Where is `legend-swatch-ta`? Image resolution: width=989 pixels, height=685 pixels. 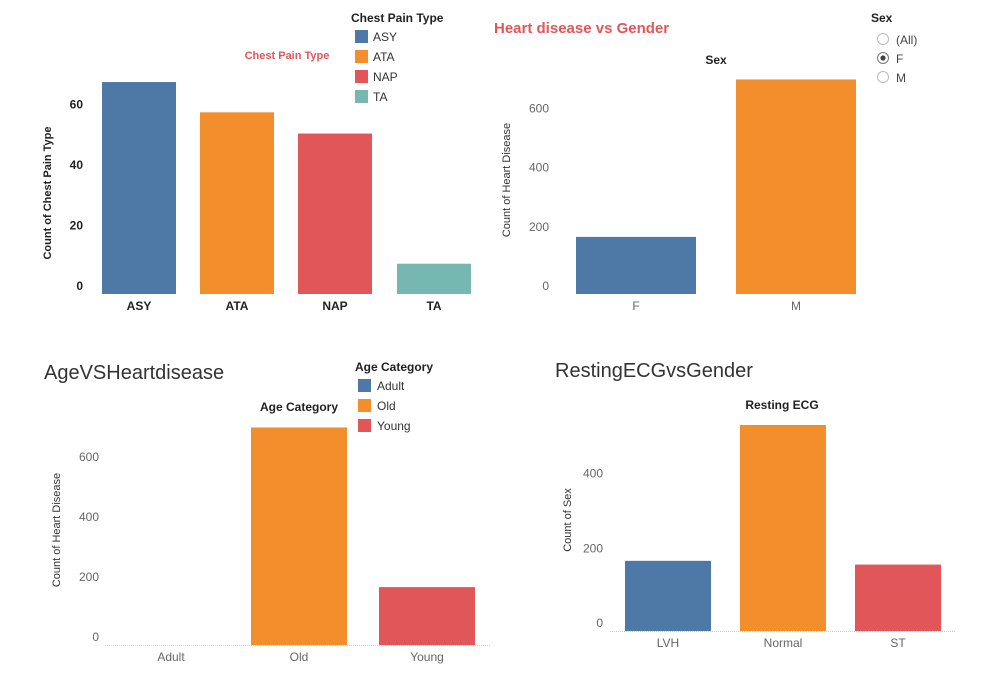 legend-swatch-ta is located at coordinates (361, 96).